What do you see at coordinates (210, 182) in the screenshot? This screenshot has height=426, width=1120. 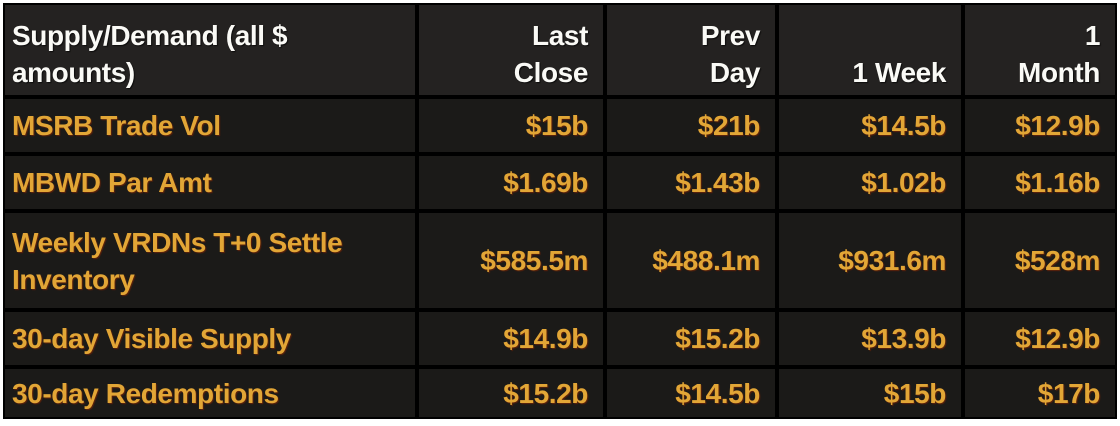 I see `row-label-mbwd-par-amt: MBWD Par Amt` at bounding box center [210, 182].